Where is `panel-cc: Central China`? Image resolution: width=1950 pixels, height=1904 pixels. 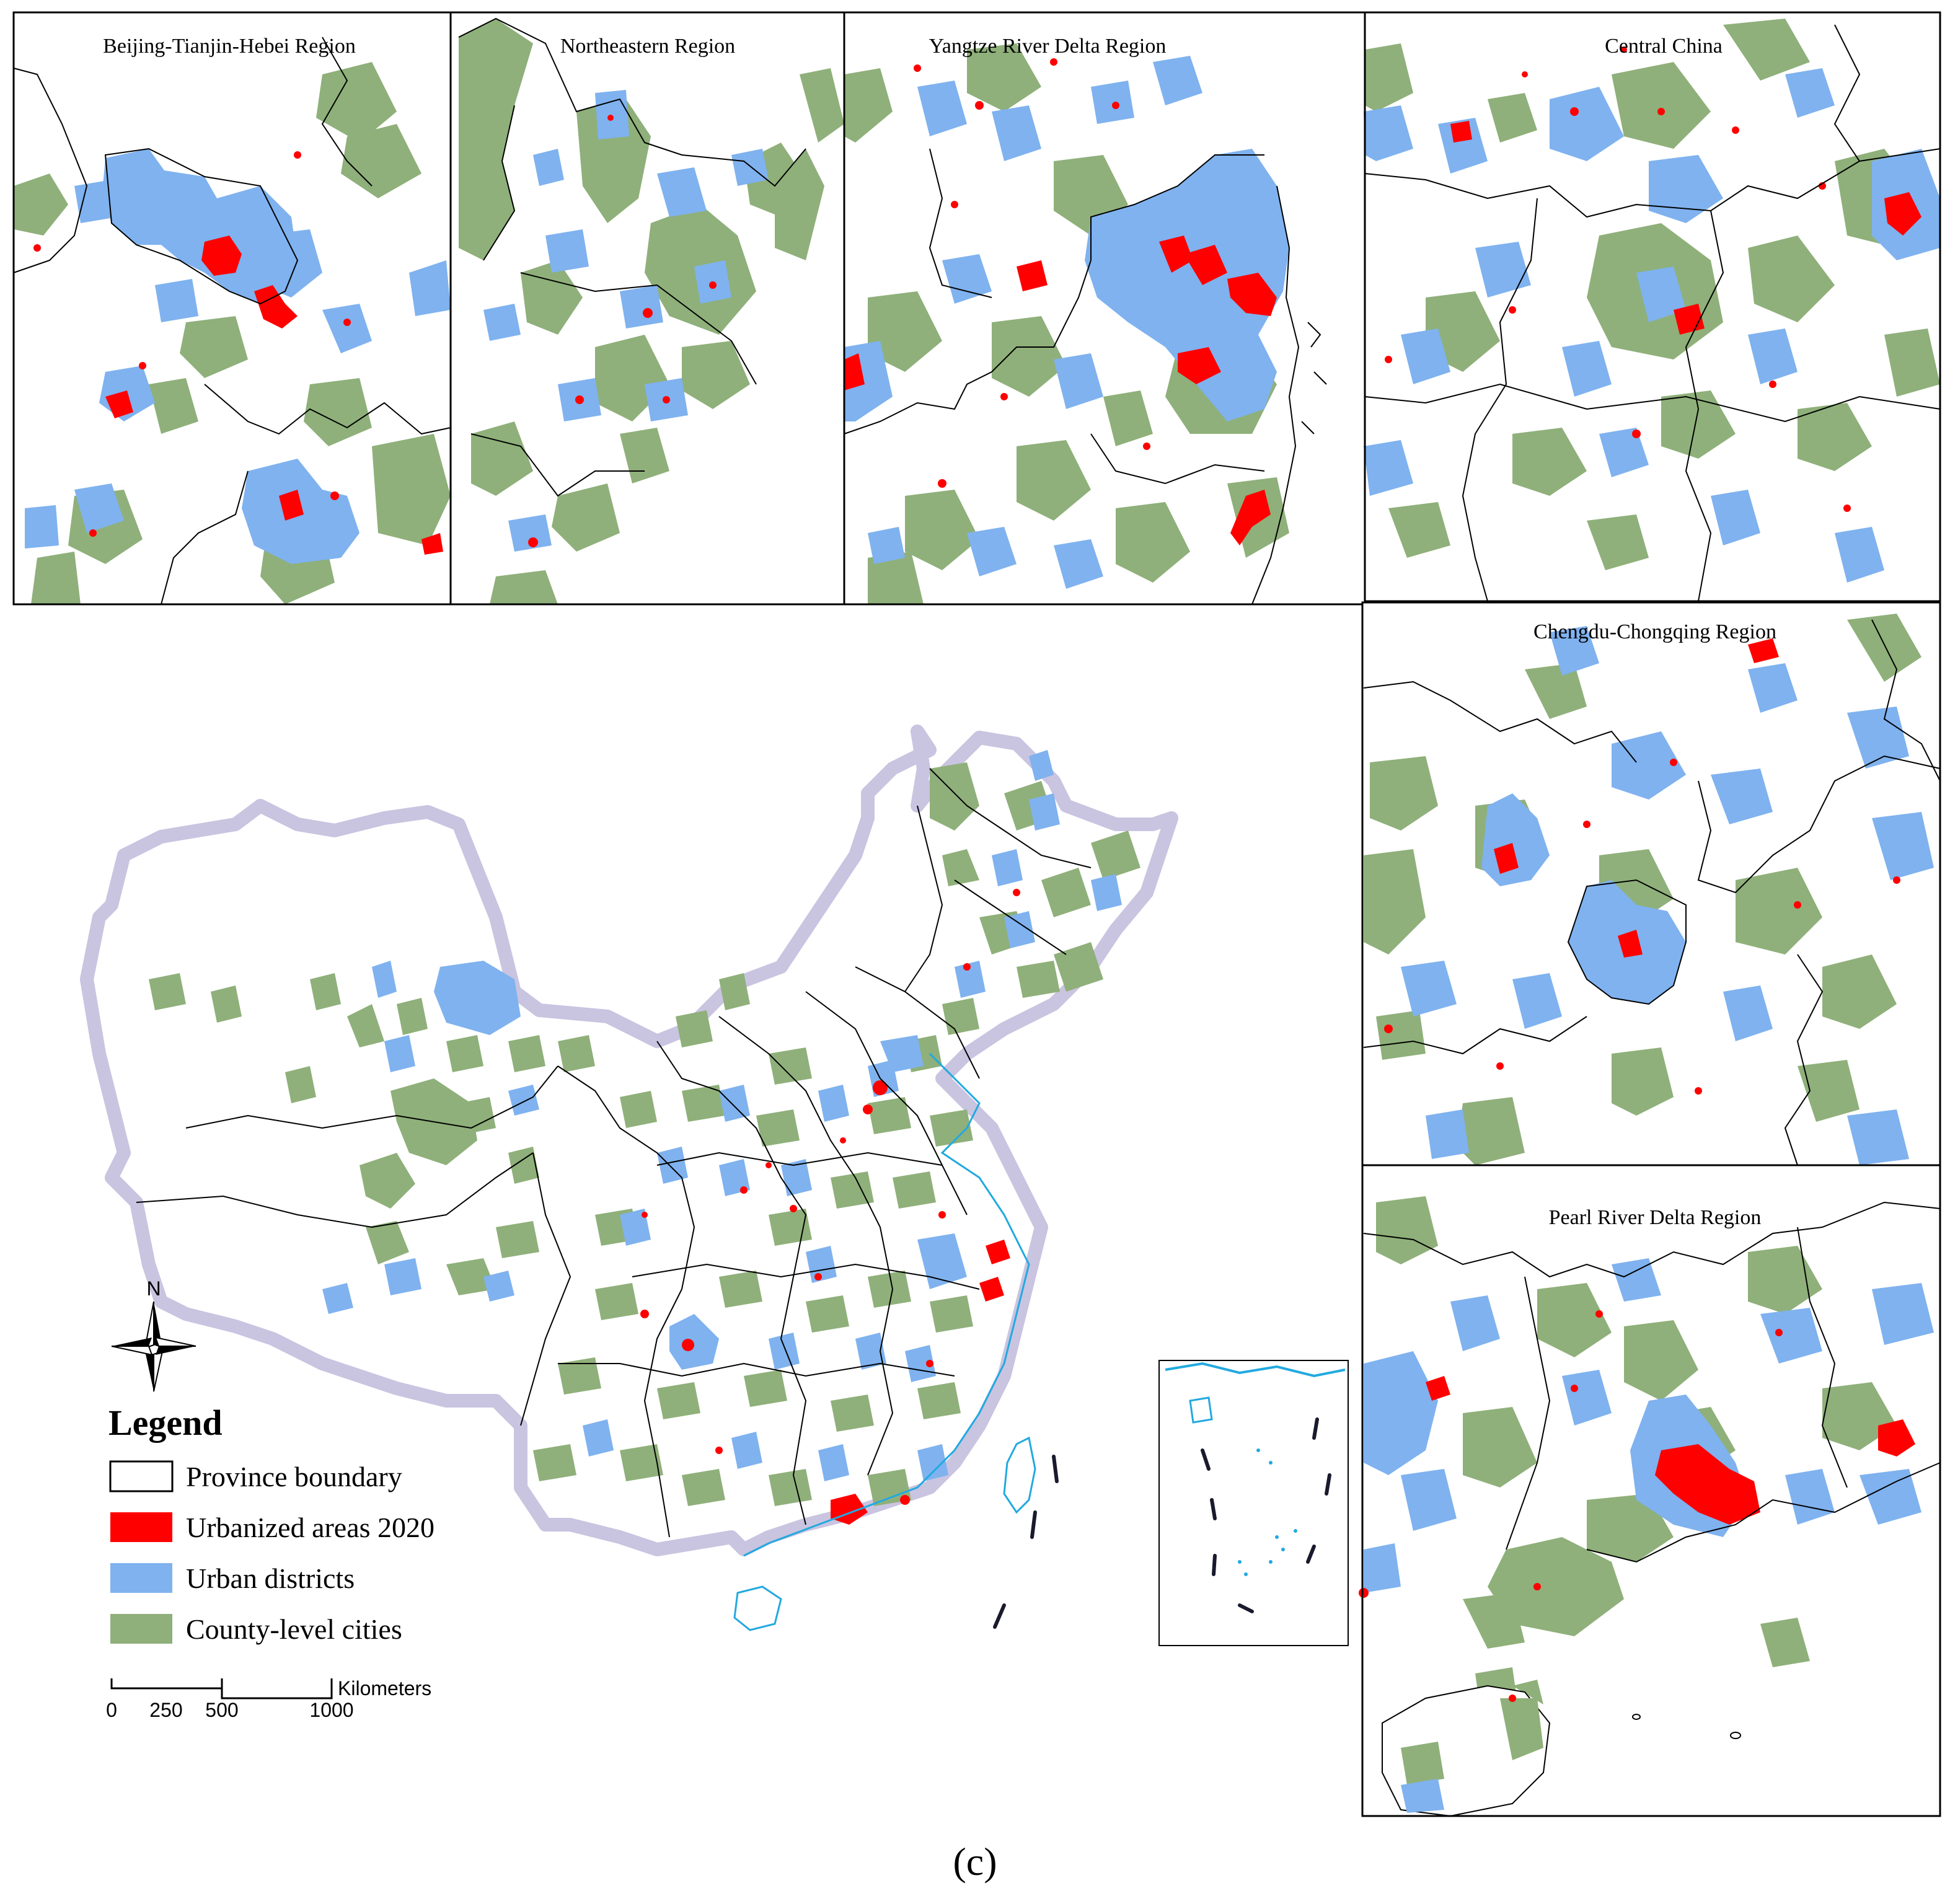
panel-cc: Central China is located at coordinates (1652, 306).